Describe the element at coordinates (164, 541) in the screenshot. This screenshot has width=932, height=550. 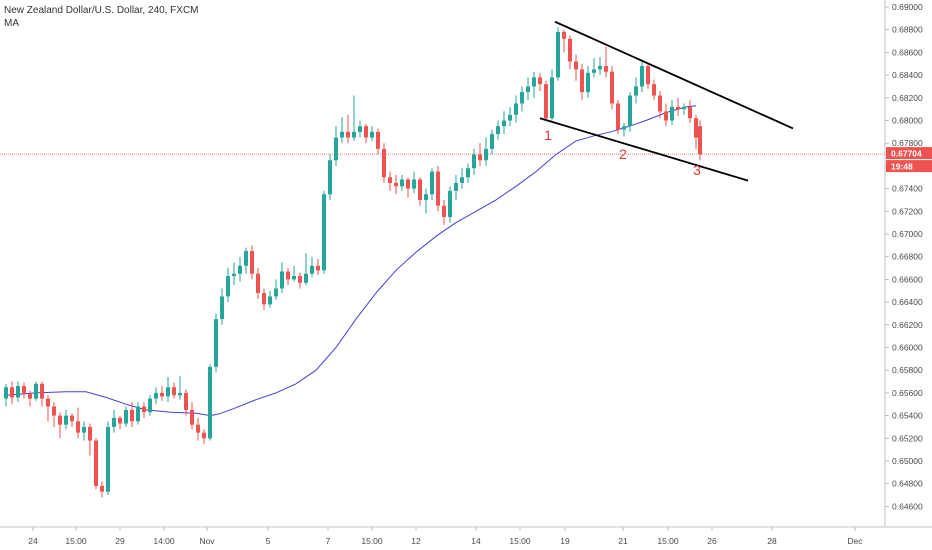
I see `time-tick-label: 14:00` at that location.